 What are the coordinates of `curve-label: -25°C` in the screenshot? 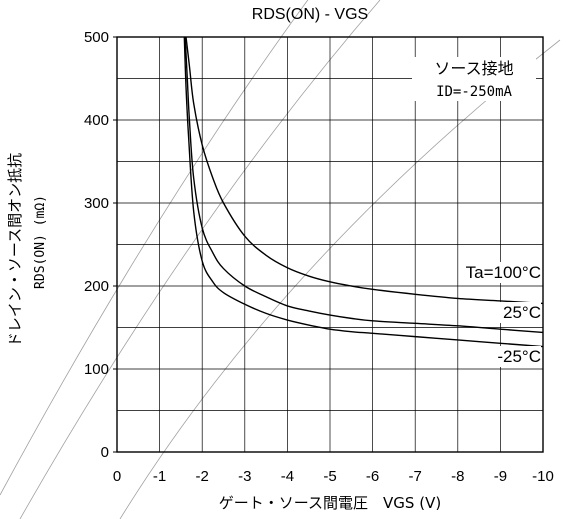 It's located at (519, 356).